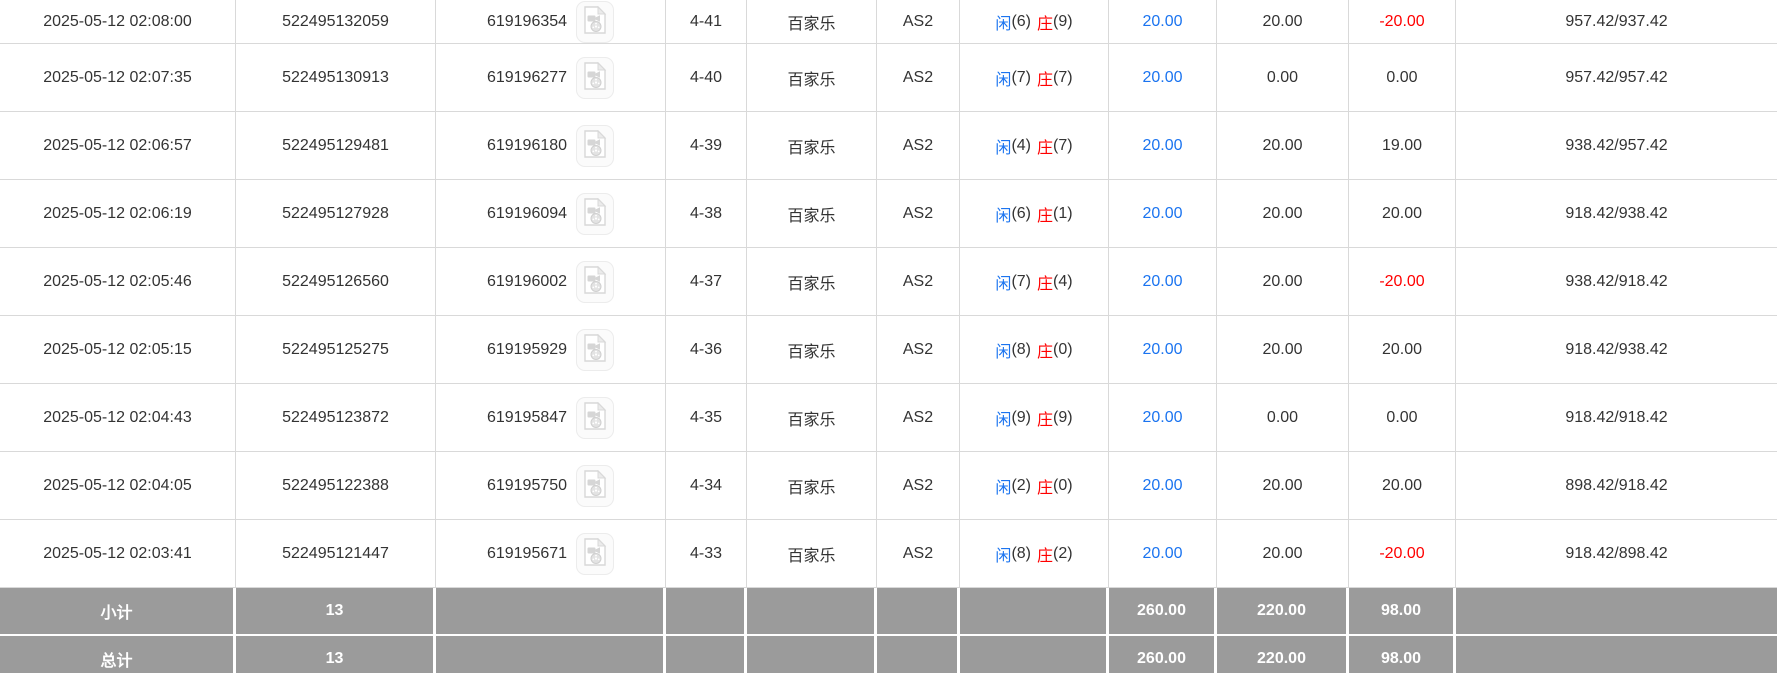 The height and width of the screenshot is (673, 1777). Describe the element at coordinates (706, 145) in the screenshot. I see `round-number-cell: 4-39` at that location.